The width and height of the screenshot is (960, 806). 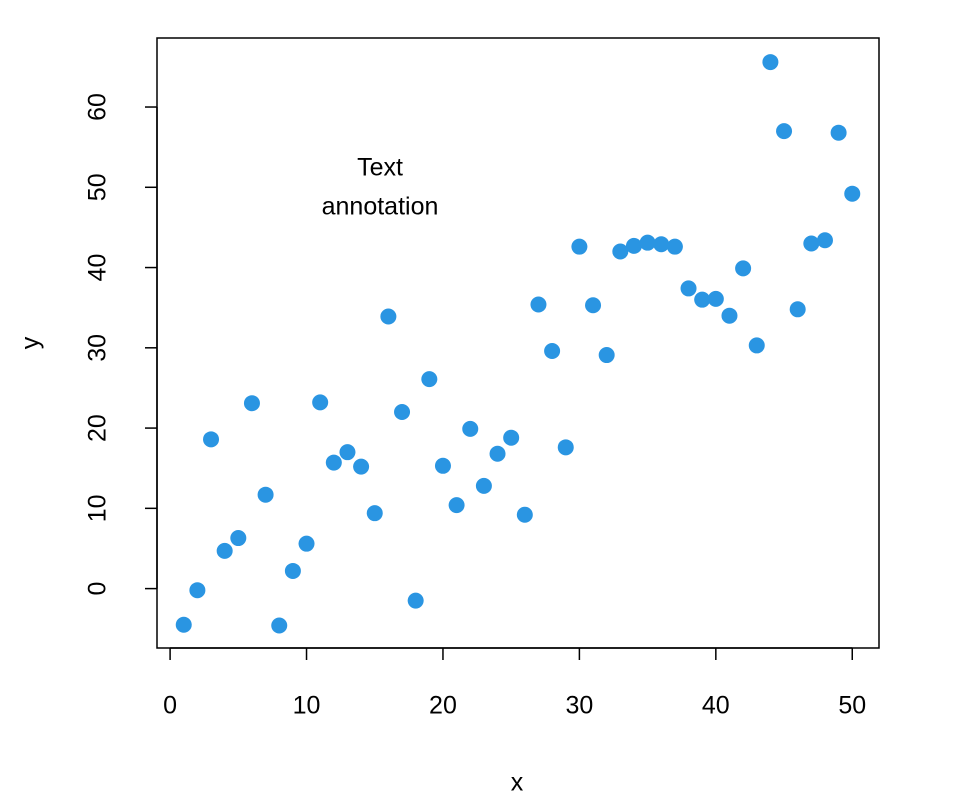 I want to click on y-tick-label: 40, so click(x=98, y=268).